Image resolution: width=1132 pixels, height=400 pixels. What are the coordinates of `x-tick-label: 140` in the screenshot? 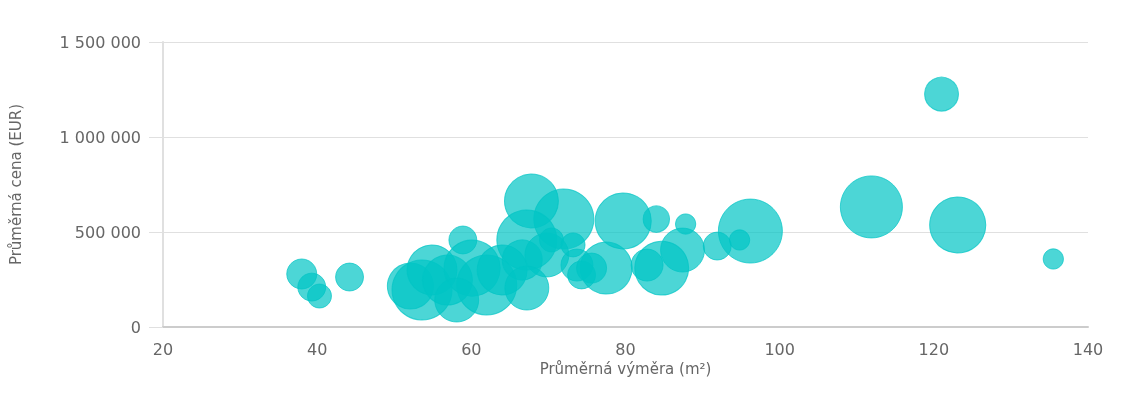 It's located at (1088, 349).